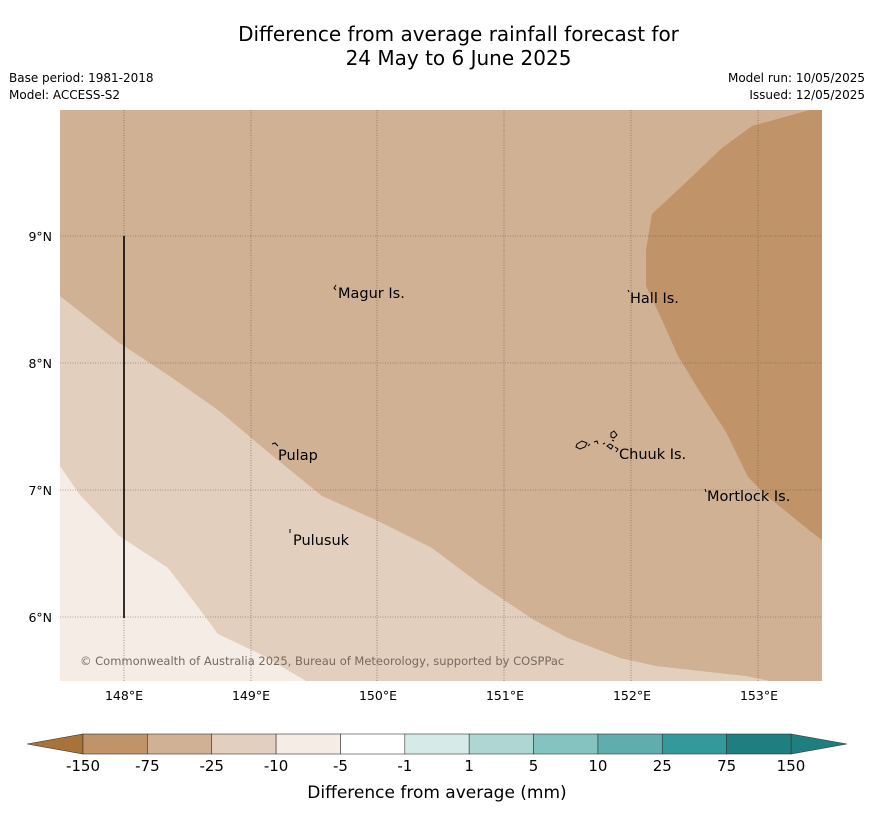 This screenshot has height=816, width=873. What do you see at coordinates (705, 490) in the screenshot?
I see `mortlock-island-outline` at bounding box center [705, 490].